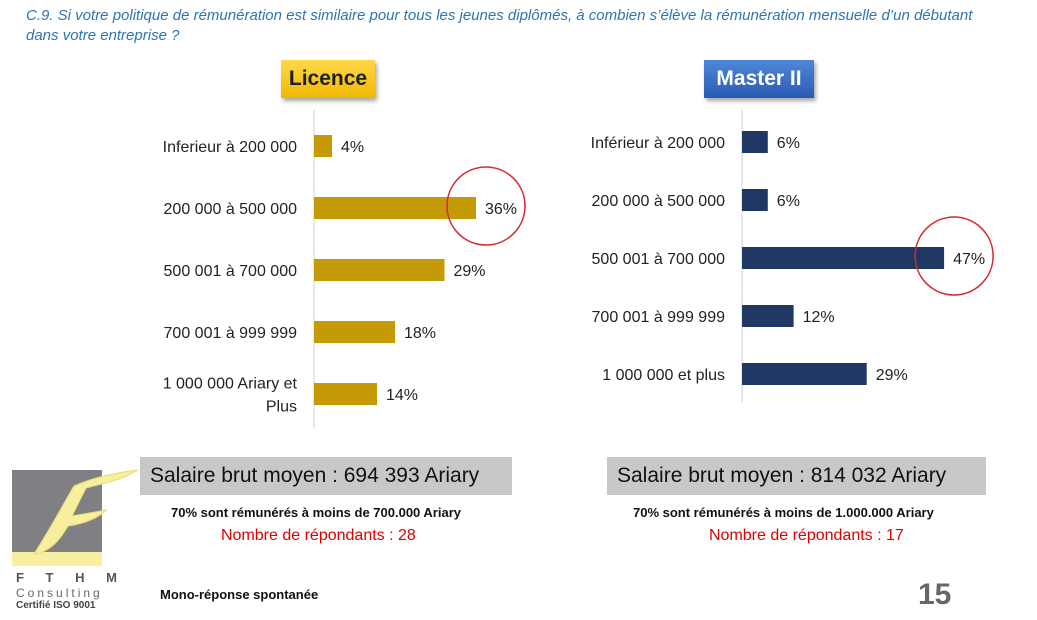  Describe the element at coordinates (935, 594) in the screenshot. I see `page-number: 15` at that location.